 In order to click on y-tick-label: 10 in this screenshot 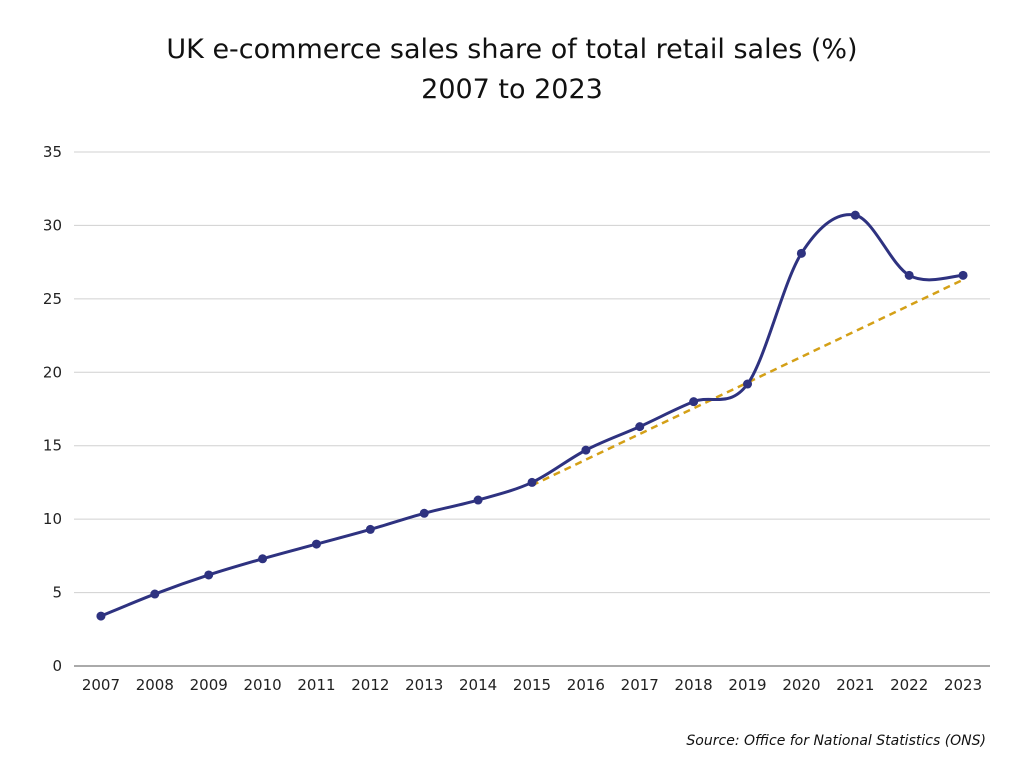, I will do `click(52, 519)`.